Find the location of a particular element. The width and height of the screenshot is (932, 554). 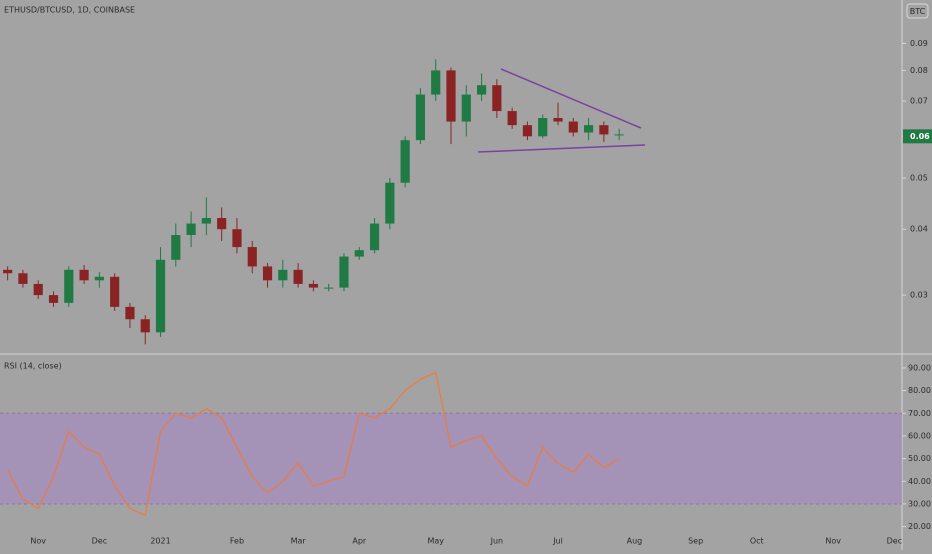

y-tick-label: 0.04 is located at coordinates (919, 229).